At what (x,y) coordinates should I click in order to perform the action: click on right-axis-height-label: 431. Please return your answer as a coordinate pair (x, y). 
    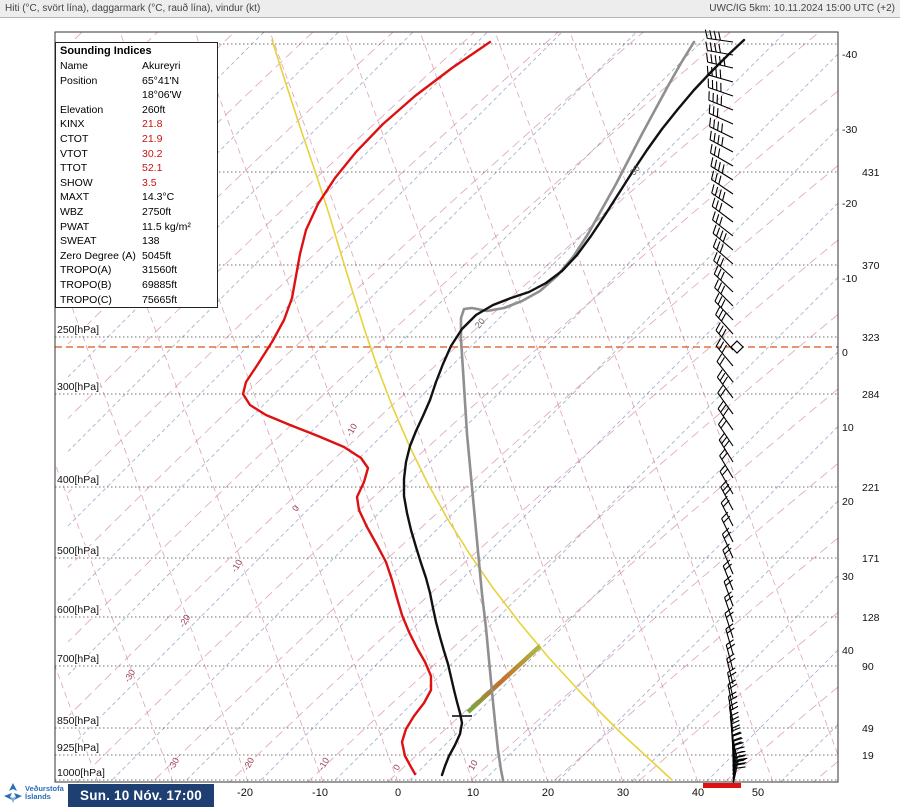
    Looking at the image, I should click on (871, 173).